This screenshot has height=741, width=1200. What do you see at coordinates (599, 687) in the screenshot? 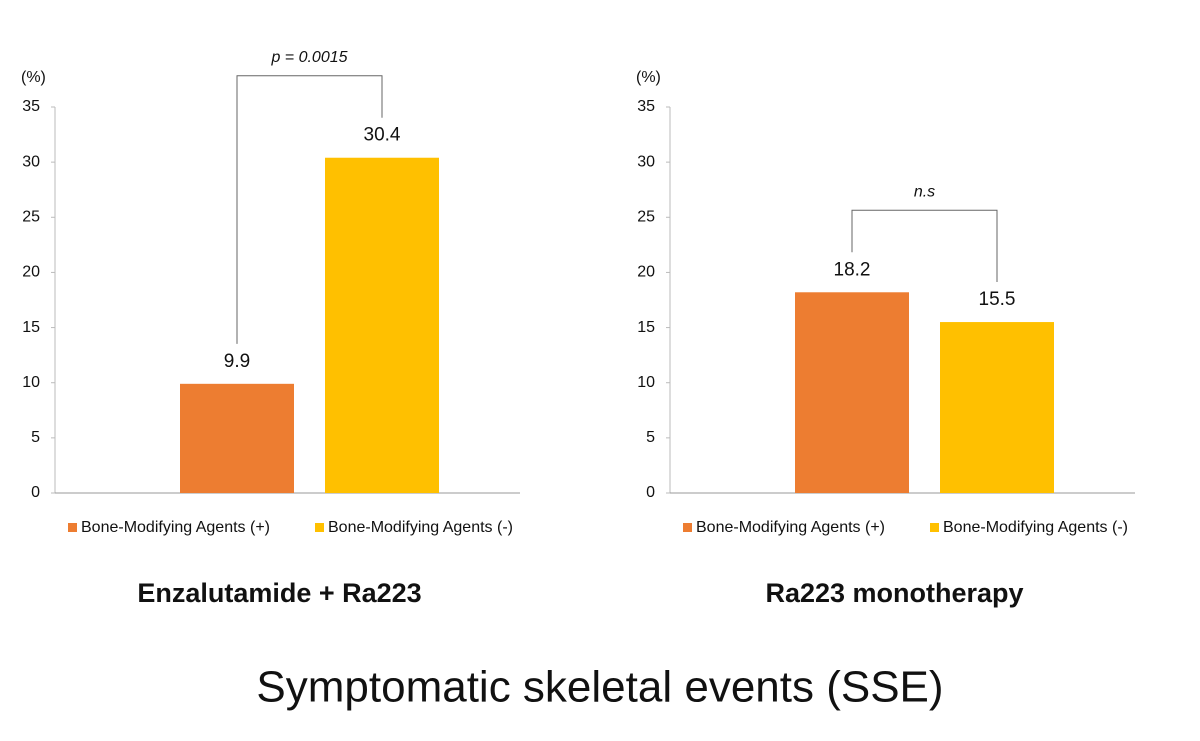
I see `figure-title: Symptomatic skeletal events (SSE)` at bounding box center [599, 687].